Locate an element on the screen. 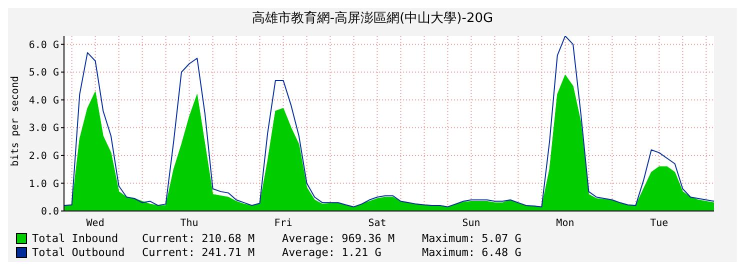 The width and height of the screenshot is (745, 270). x-tick-label: Fri is located at coordinates (283, 224).